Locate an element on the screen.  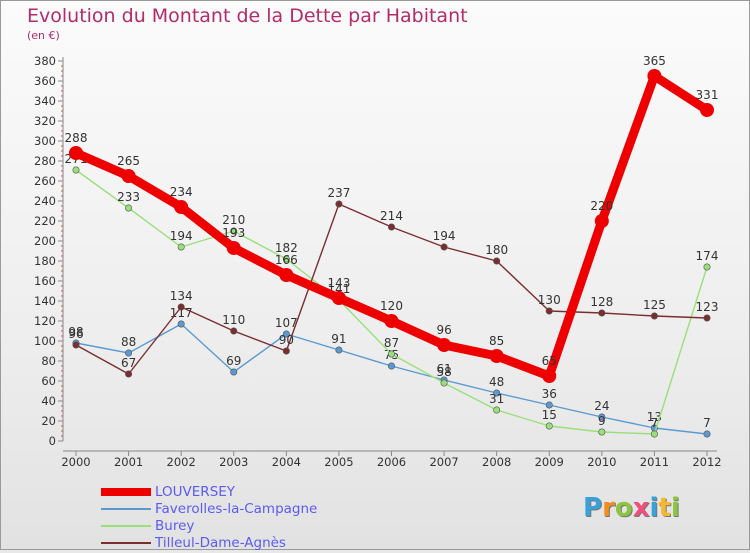
y-tick-label: 200 is located at coordinates (45, 241).